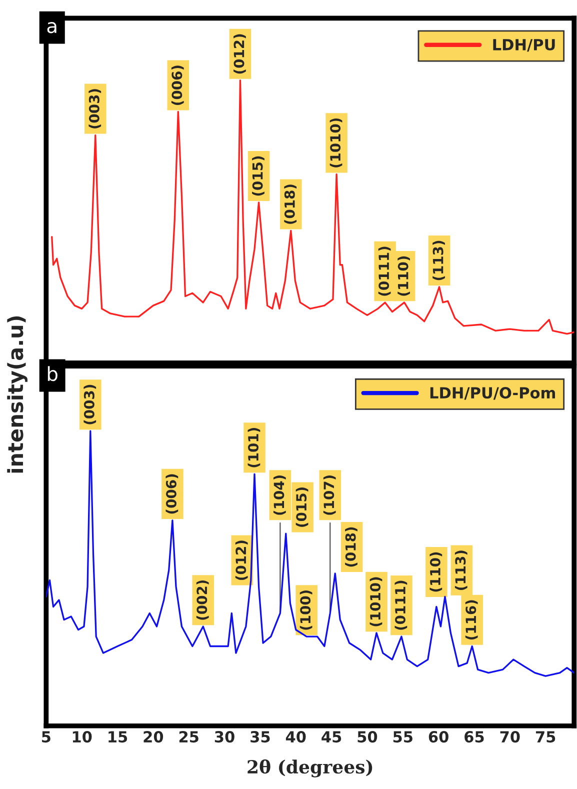 Image resolution: width=577 pixels, height=789 pixels. What do you see at coordinates (474, 737) in the screenshot?
I see `x-tick-label: 65` at bounding box center [474, 737].